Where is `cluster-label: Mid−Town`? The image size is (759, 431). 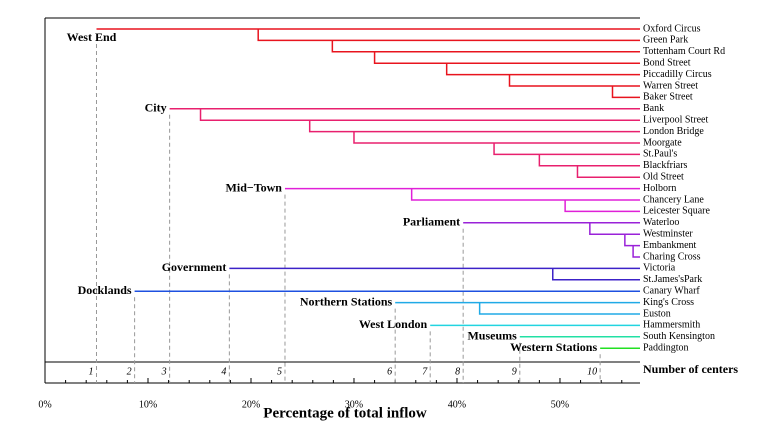
cluster-label: Mid−Town is located at coordinates (254, 187).